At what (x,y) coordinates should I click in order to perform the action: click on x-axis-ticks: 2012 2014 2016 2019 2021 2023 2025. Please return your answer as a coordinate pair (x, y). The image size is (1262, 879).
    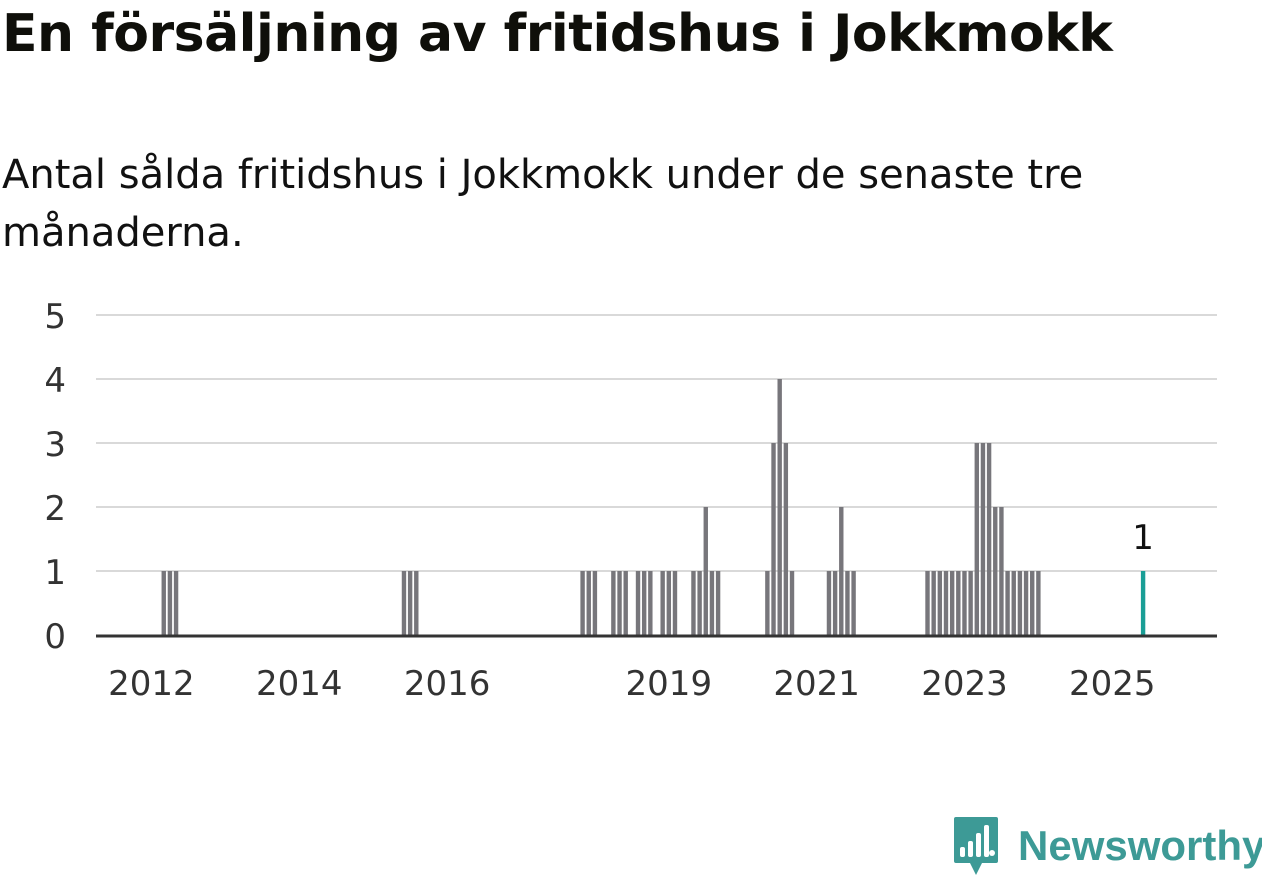
    Looking at the image, I should click on (631, 684).